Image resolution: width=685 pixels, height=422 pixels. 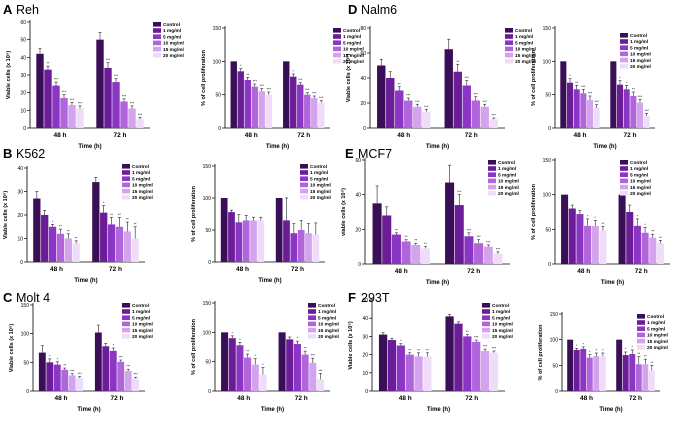 I want to click on panel-e-proliferation-y-tick-label: 0, so click(x=549, y=265).